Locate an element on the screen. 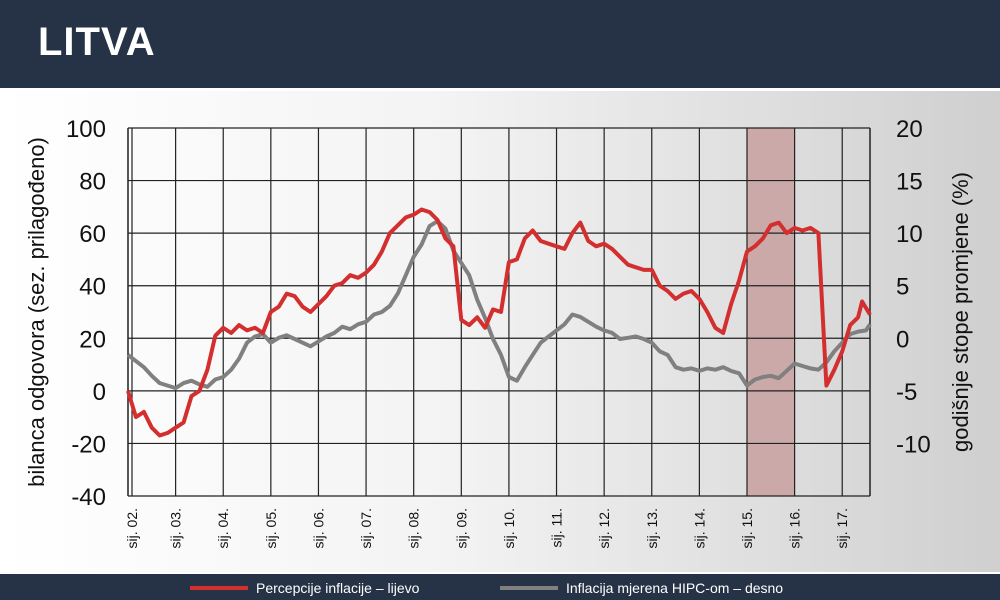 Image resolution: width=1000 pixels, height=600 pixels. x-tick-label: sij. 10. is located at coordinates (509, 528).